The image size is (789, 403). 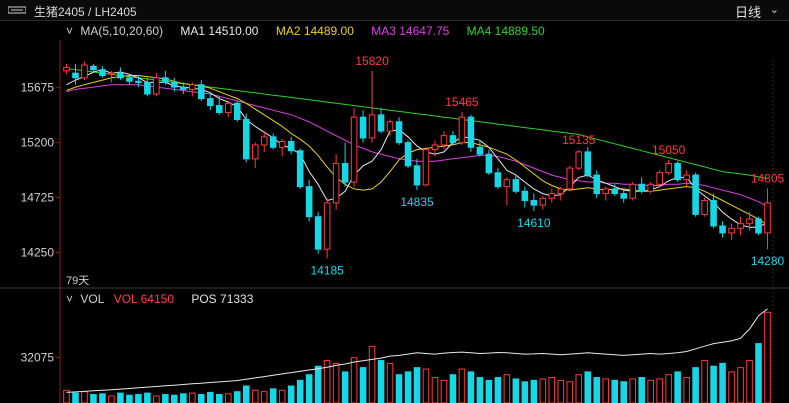 I want to click on ma-label: MA(5,10,20,60), so click(x=122, y=31).